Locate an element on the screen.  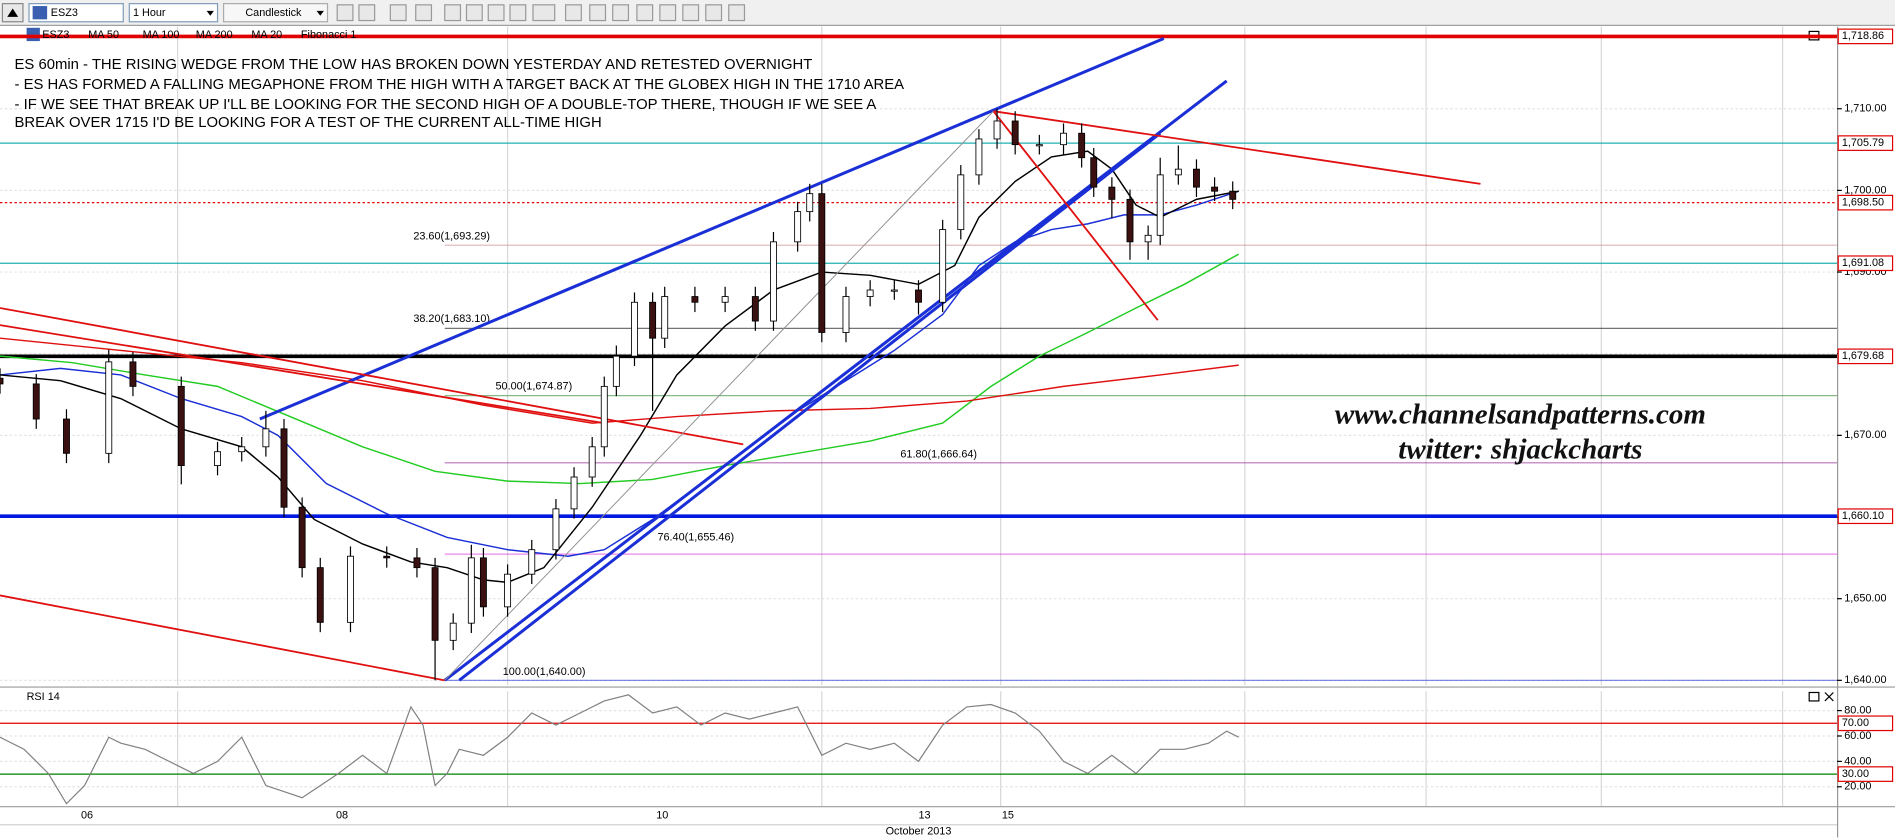
maximize-button is located at coordinates (1814, 696).